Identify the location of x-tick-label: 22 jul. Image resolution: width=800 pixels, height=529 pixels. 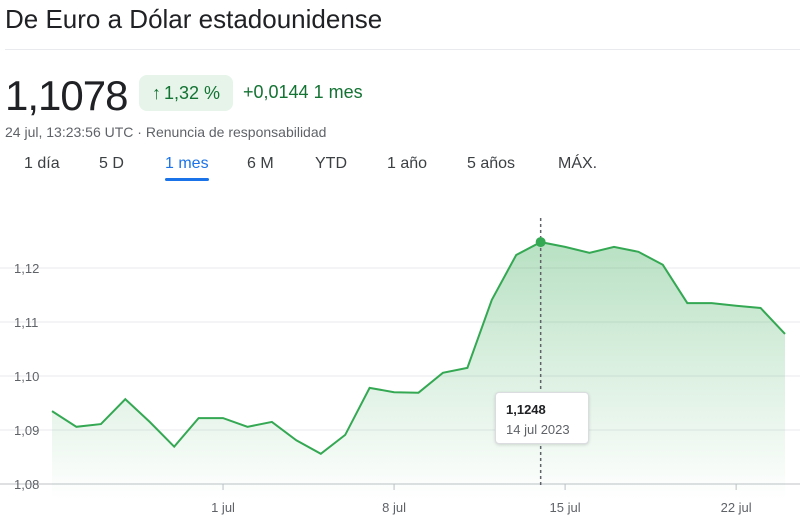
(736, 507).